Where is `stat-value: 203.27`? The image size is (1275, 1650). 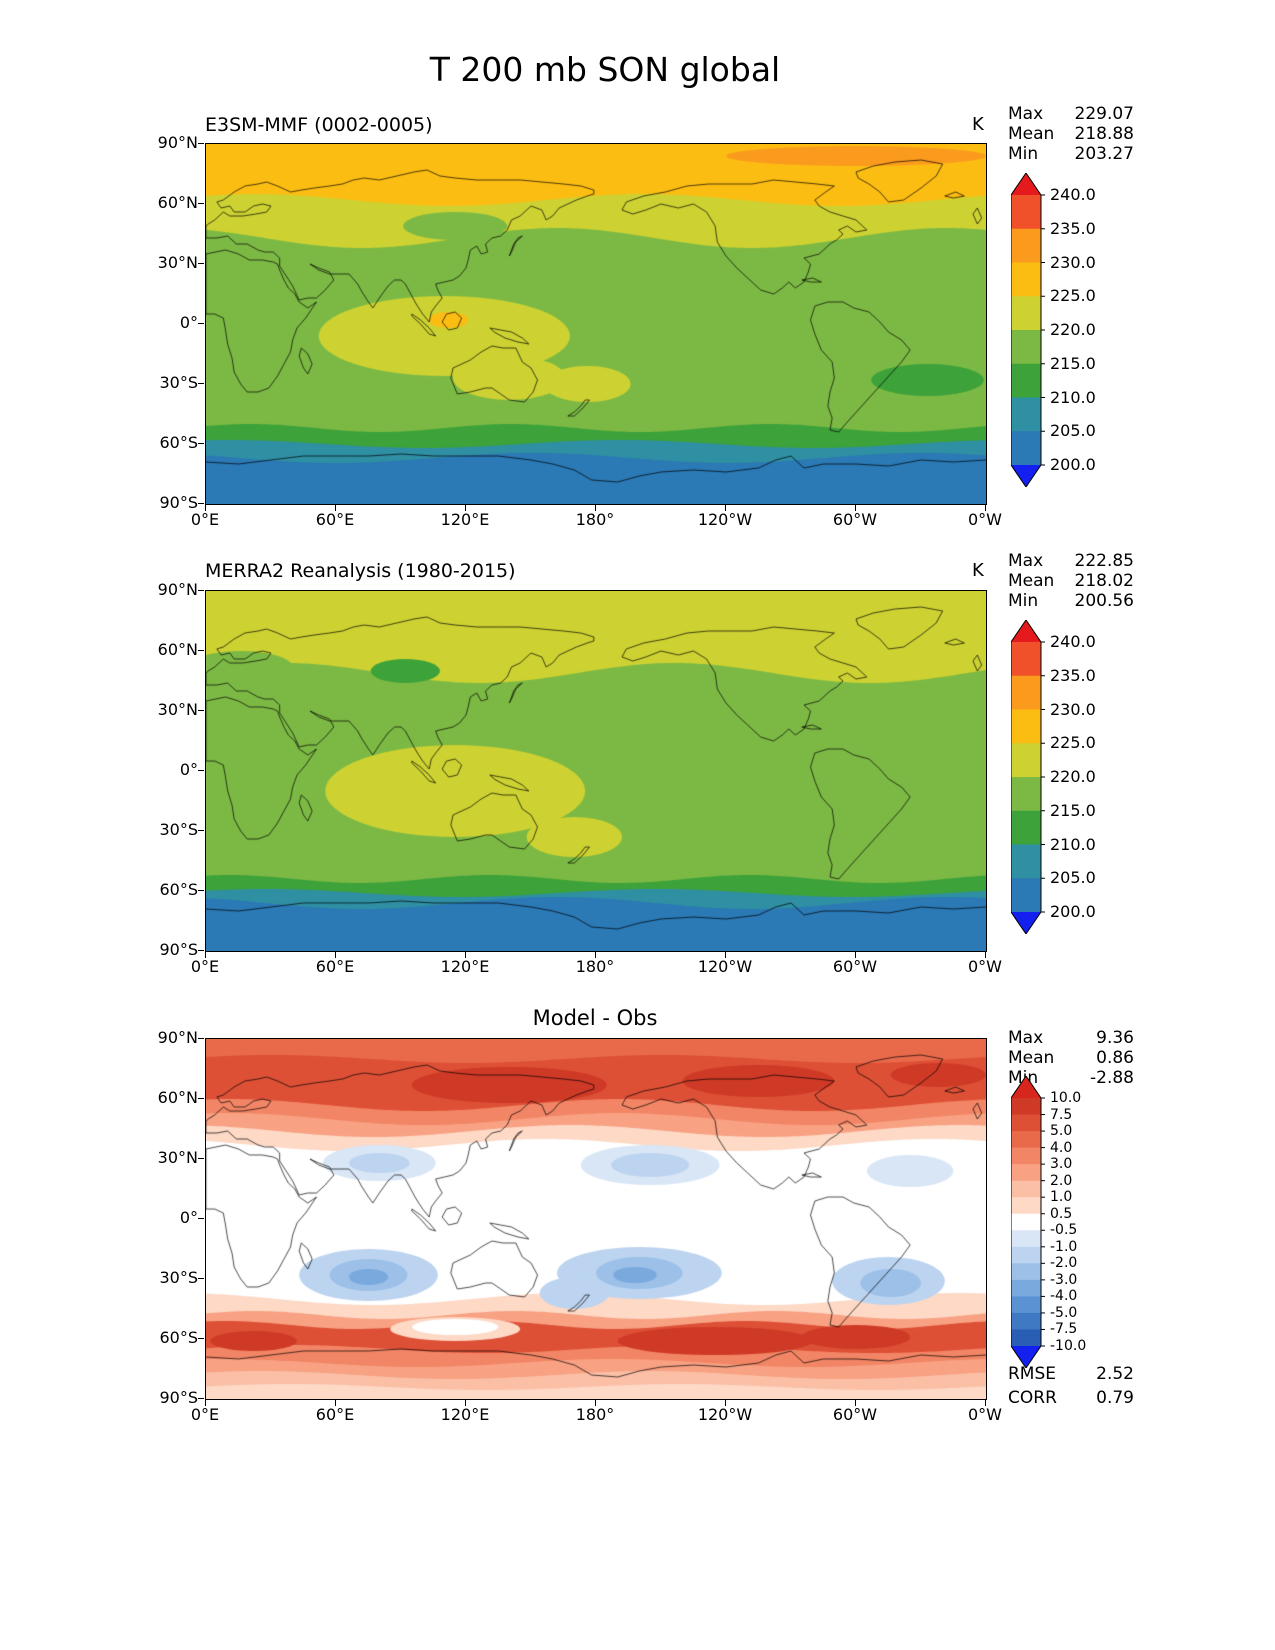 stat-value: 203.27 is located at coordinates (1104, 154).